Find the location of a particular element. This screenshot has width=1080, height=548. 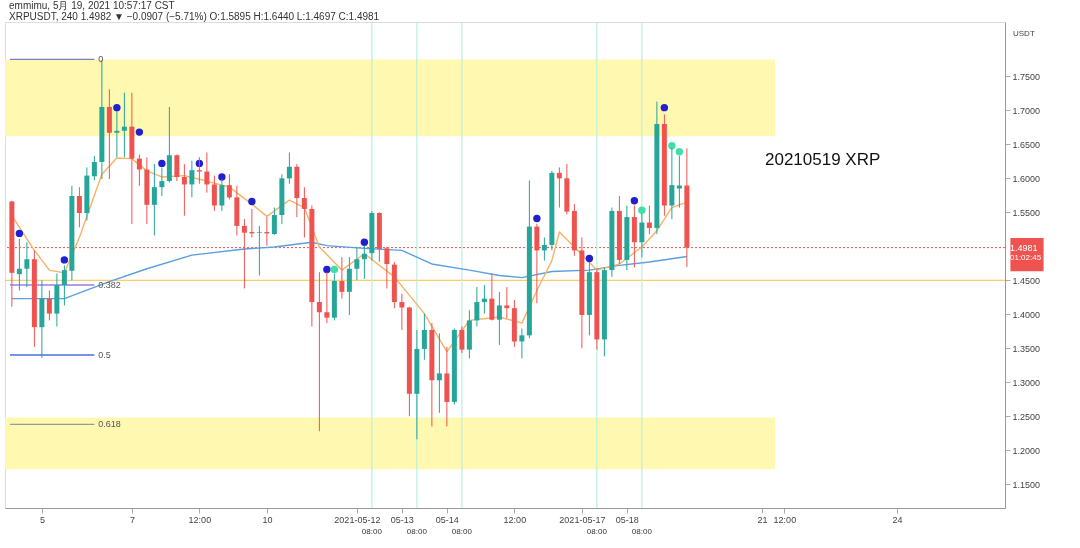

y-axis-title: USDT is located at coordinates (1024, 33).